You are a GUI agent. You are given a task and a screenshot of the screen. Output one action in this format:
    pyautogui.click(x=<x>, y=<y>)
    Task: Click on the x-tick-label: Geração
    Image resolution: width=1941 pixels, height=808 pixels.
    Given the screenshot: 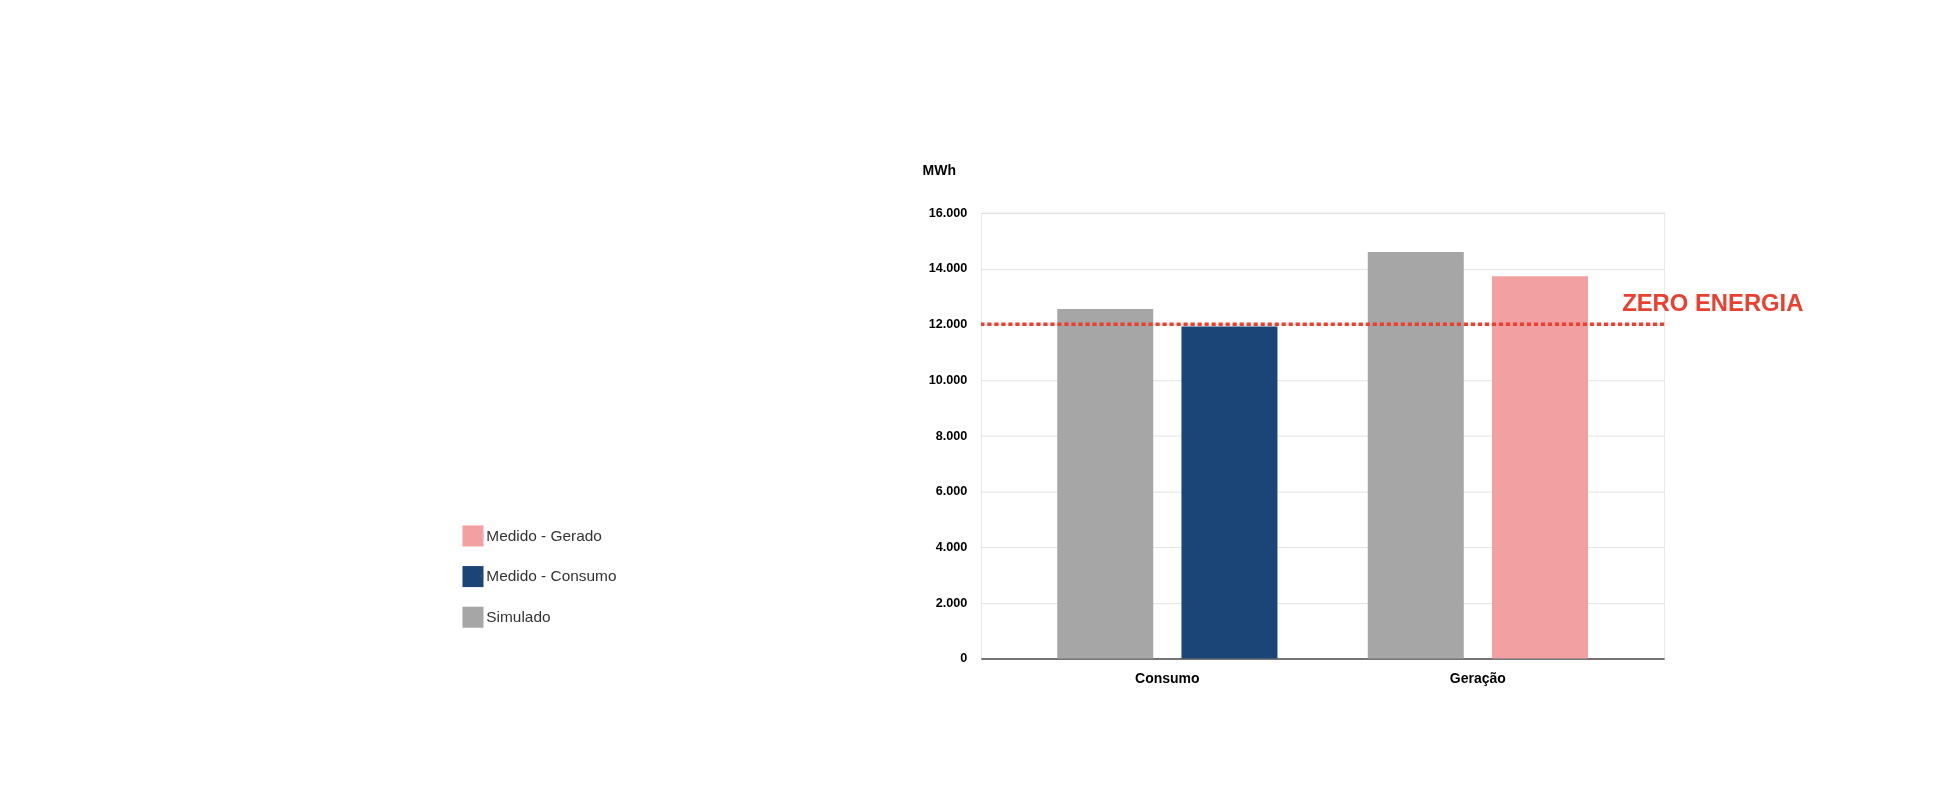 What is the action you would take?
    pyautogui.click(x=1477, y=677)
    